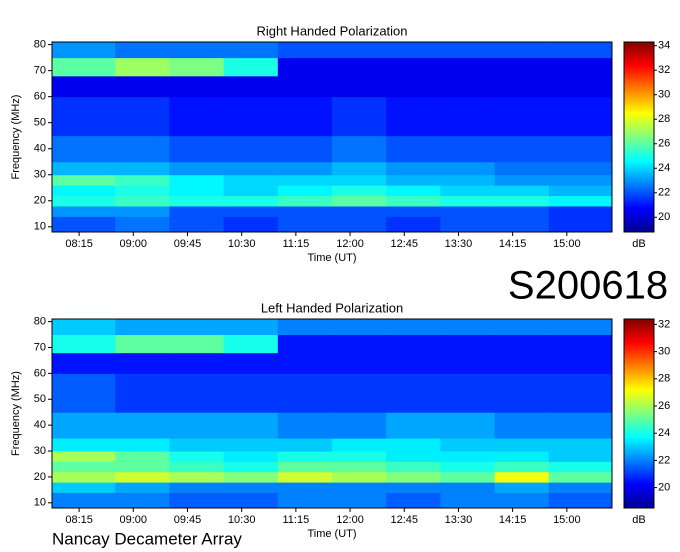 The height and width of the screenshot is (552, 680). I want to click on x-tick-label: 08:15, so click(79, 244).